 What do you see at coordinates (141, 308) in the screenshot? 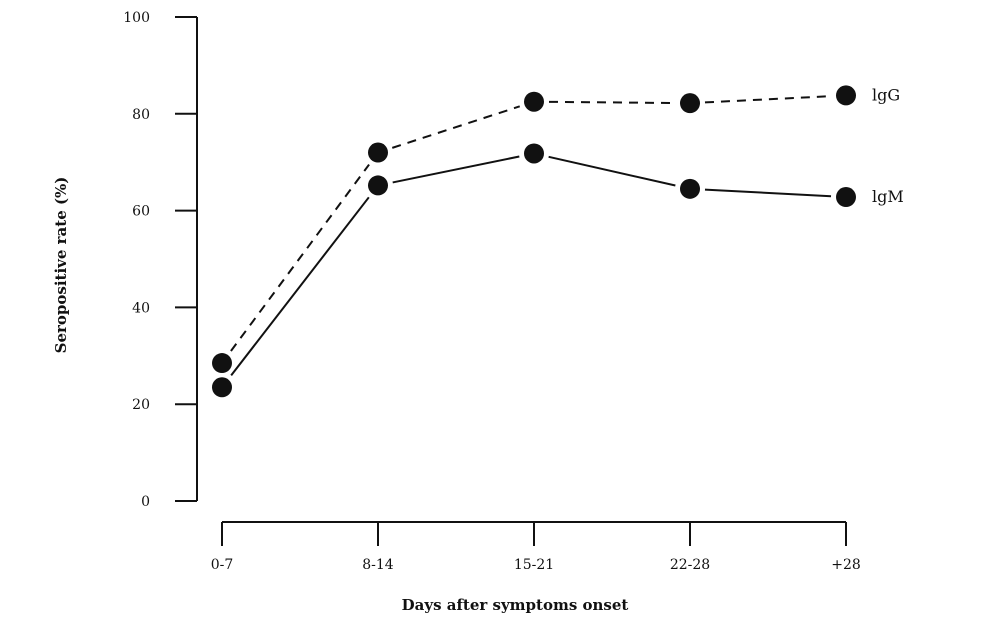
I see `y-tick-label: 40` at bounding box center [141, 308].